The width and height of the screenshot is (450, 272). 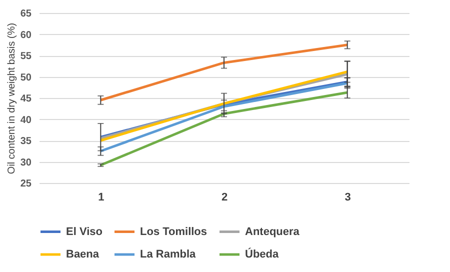 What do you see at coordinates (26, 162) in the screenshot?
I see `y-tick-label: 30` at bounding box center [26, 162].